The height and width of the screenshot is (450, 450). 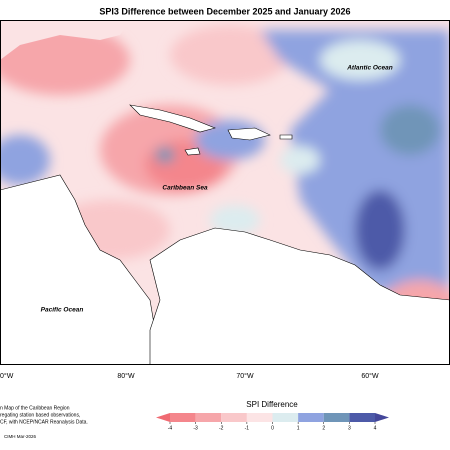 I want to click on colorbar-title: SPI Difference, so click(x=272, y=404).